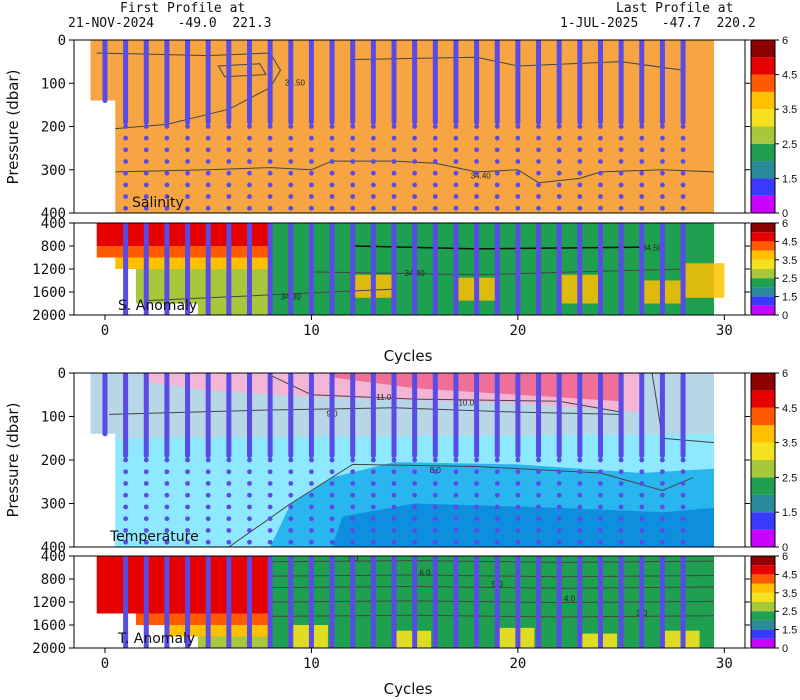  I want to click on ytick-label-1-400: 400, so click(53, 224).